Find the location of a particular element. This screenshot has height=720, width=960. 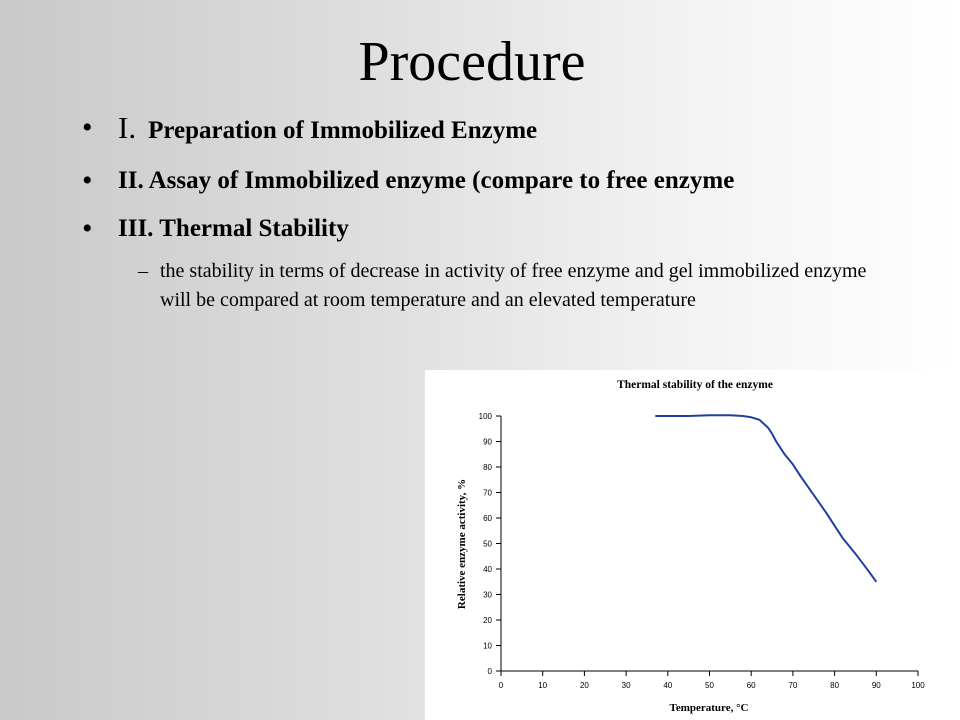

bullet-text: III. Thermal Stability is located at coordinates (233, 228).